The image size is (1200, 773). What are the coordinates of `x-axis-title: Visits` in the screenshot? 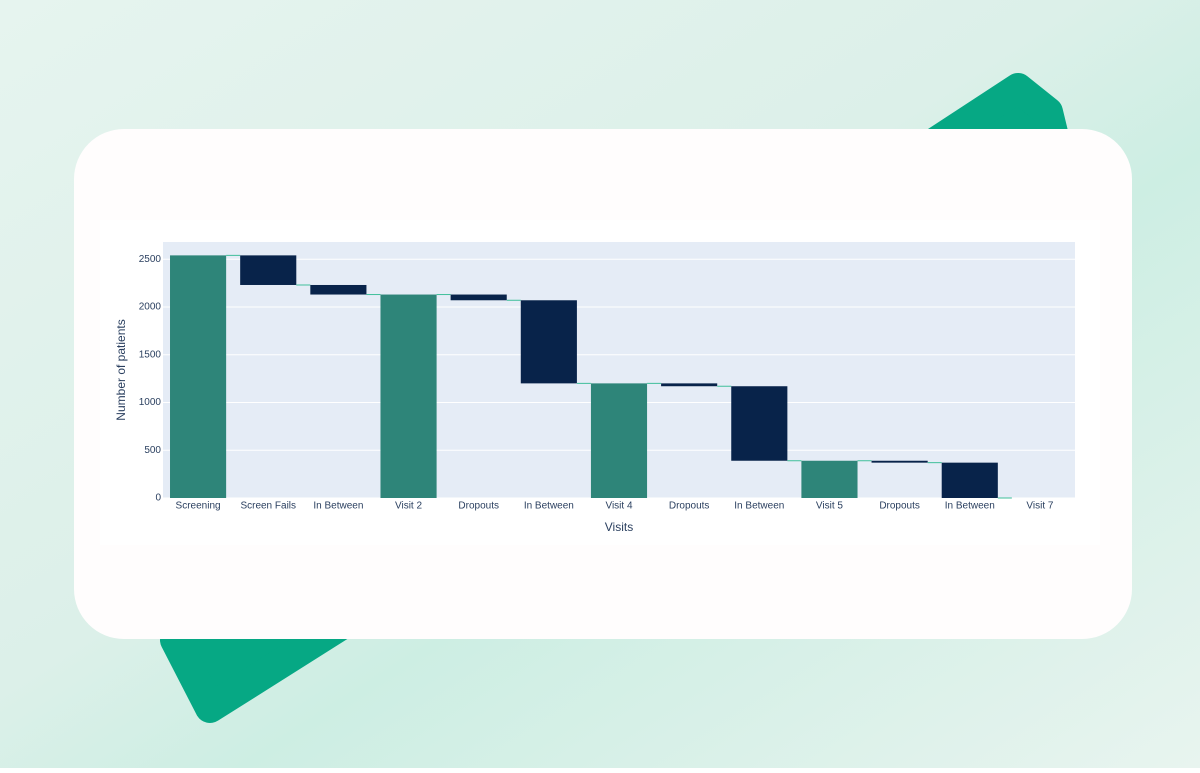 It's located at (619, 527).